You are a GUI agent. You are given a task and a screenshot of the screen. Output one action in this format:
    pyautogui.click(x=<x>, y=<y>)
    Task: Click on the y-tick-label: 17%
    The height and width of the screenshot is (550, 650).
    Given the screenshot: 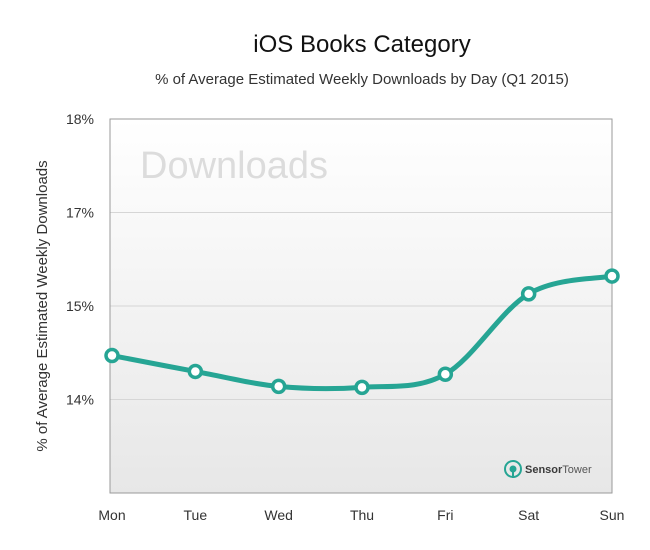 What is the action you would take?
    pyautogui.click(x=80, y=213)
    